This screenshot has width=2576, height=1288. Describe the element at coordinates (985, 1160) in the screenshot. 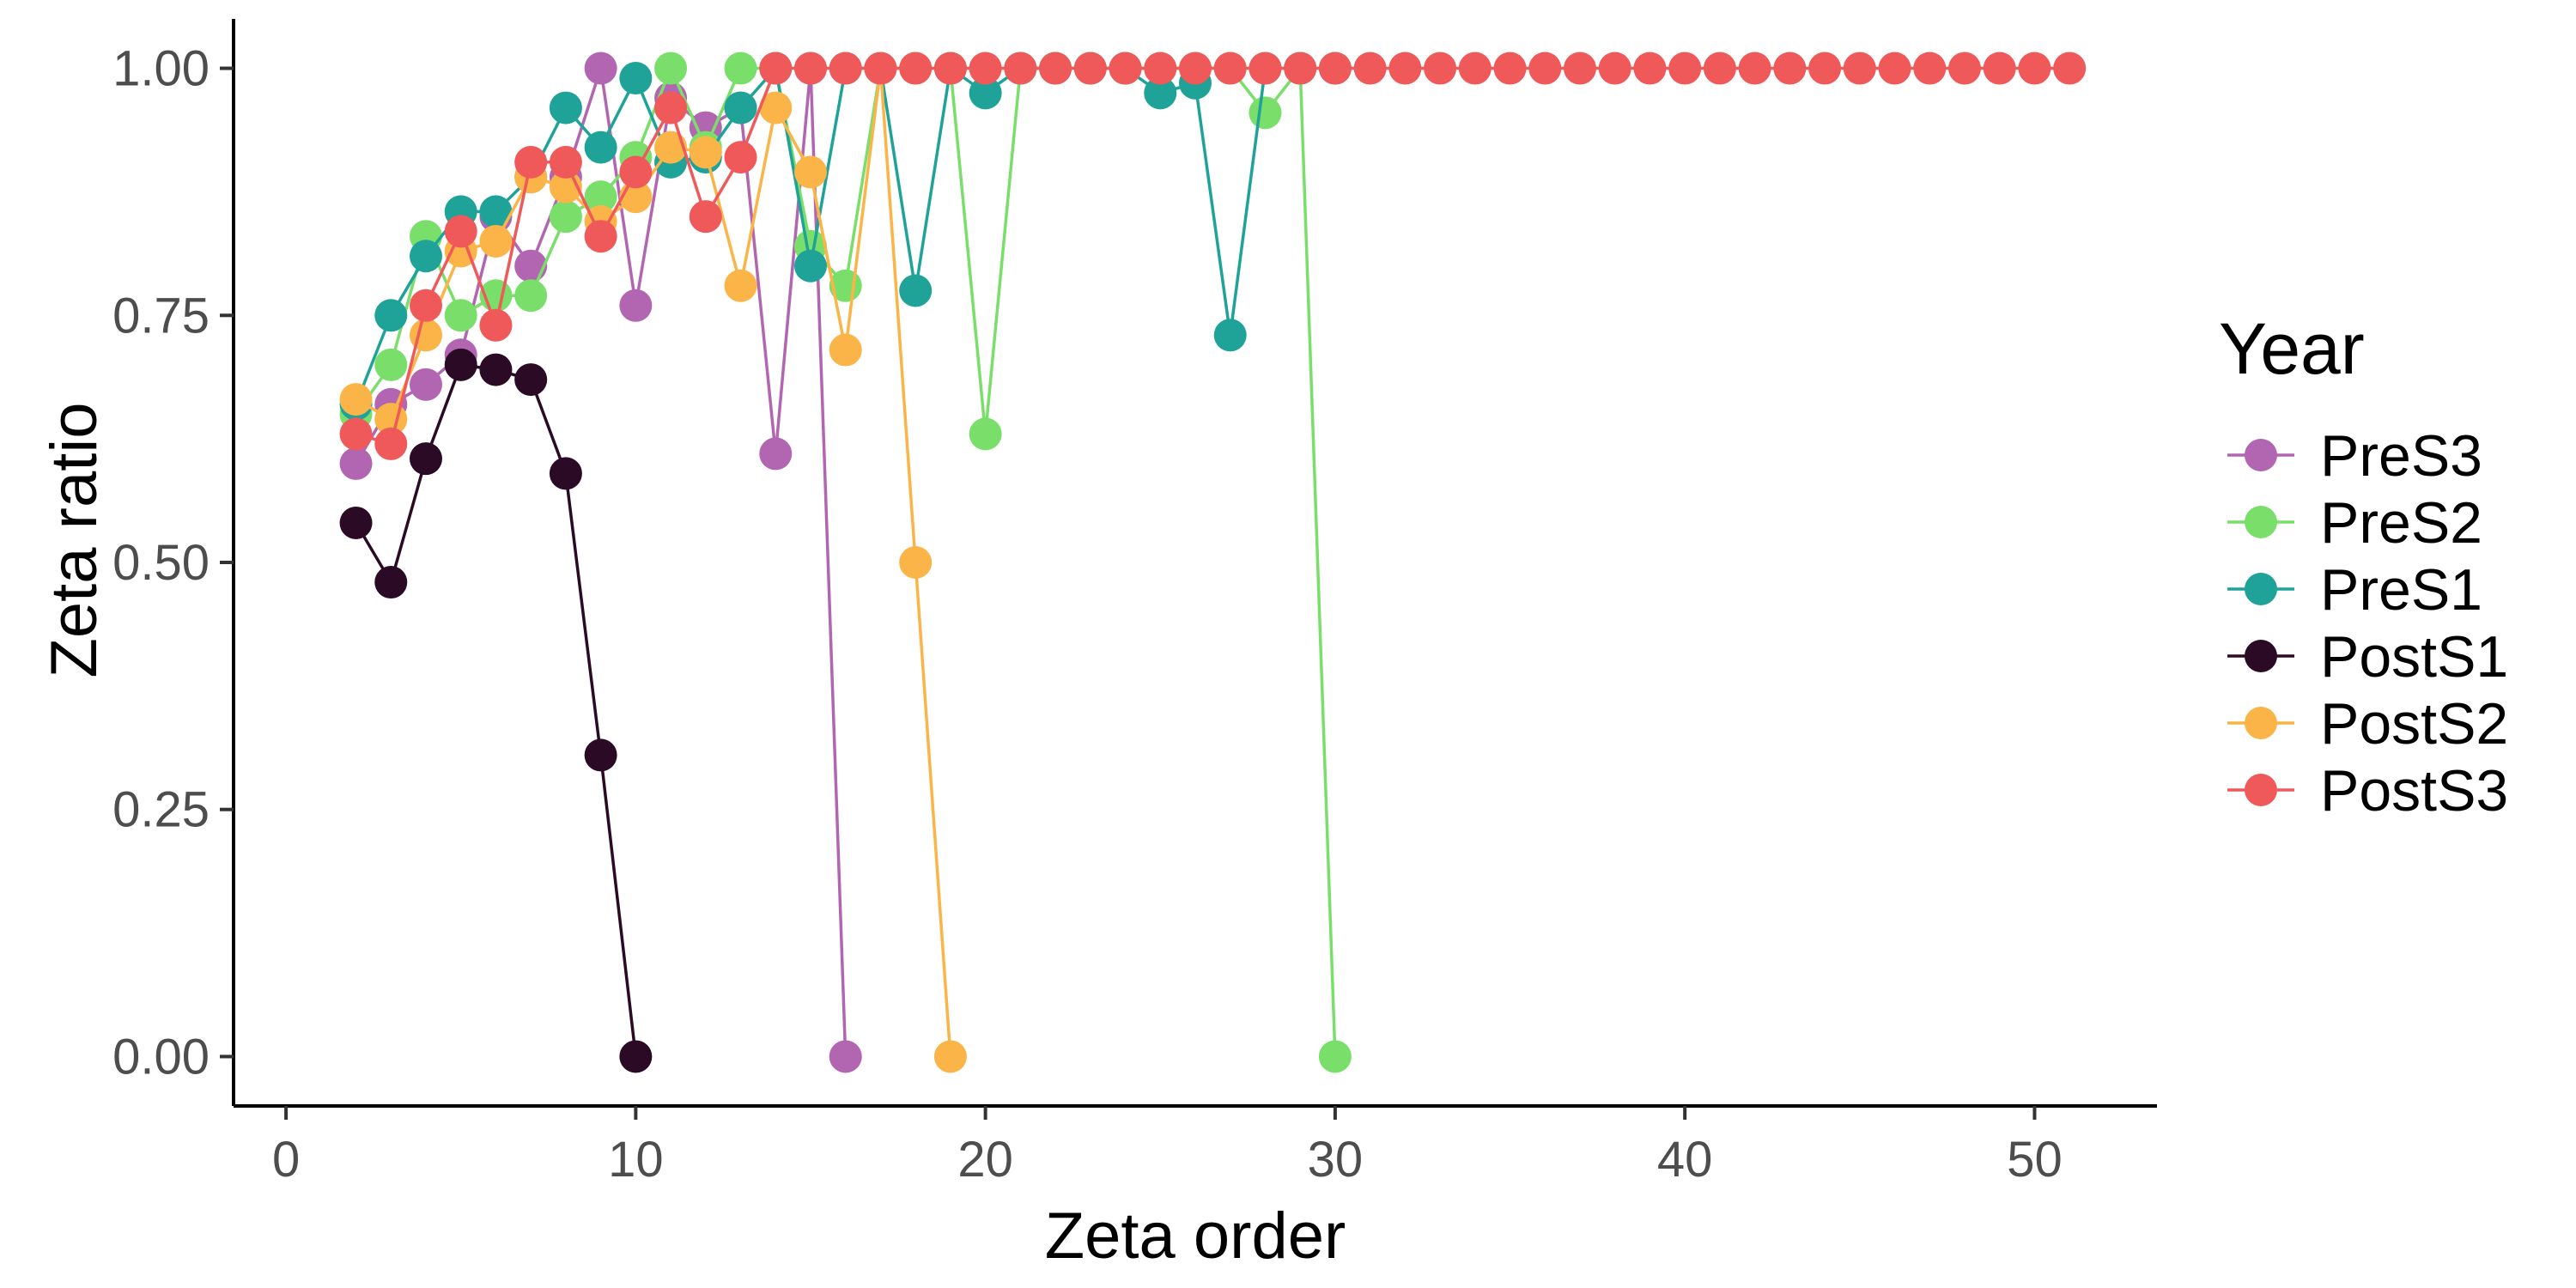

I see `x-tick-label: 20` at that location.